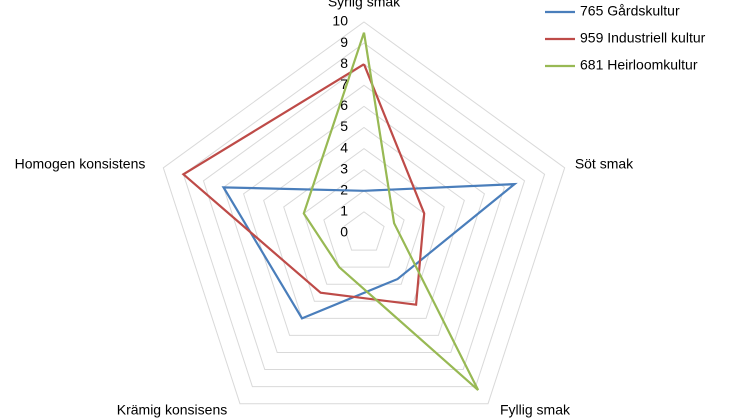 This screenshot has height=419, width=746. I want to click on axis-label: Homogen konsistens, so click(80, 164).